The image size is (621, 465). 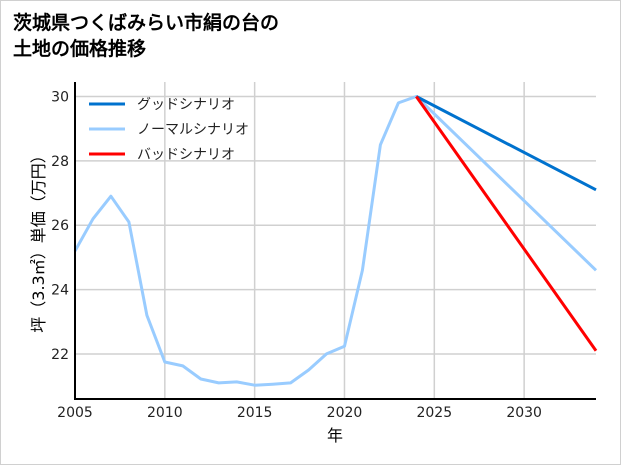 What do you see at coordinates (146, 23) in the screenshot?
I see `chart-title-line-1: 茨城県つくばみらい市絹の台の` at bounding box center [146, 23].